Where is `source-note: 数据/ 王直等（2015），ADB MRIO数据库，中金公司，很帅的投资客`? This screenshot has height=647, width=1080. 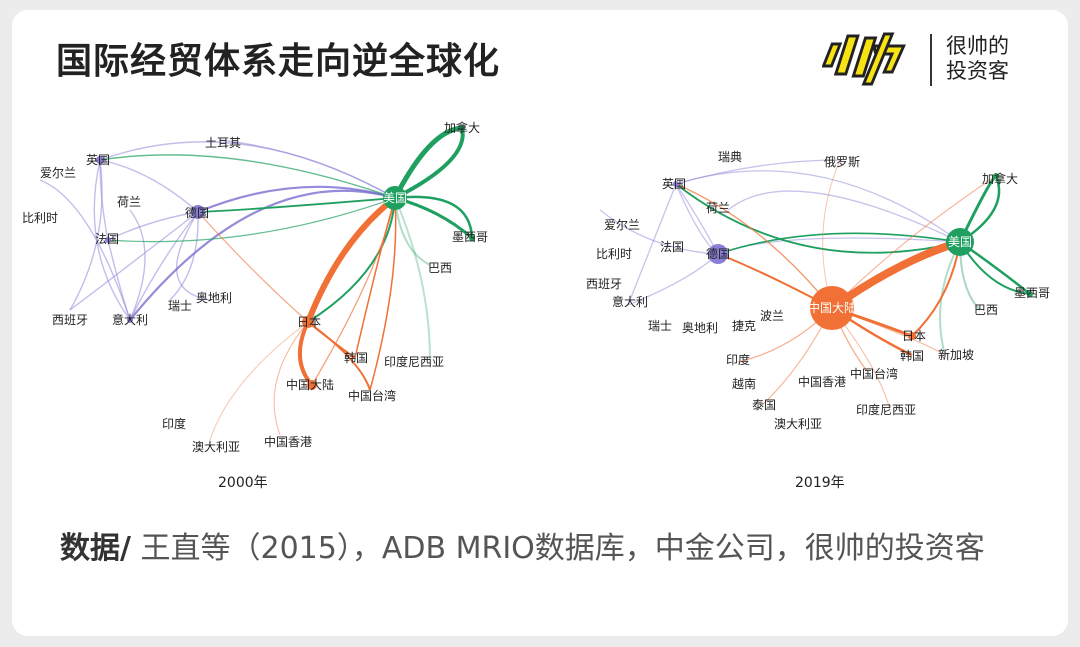
source-note: 数据/ 王直等（2015），ADB MRIO数据库，中金公司，很帅的投资客 is located at coordinates (540, 549).